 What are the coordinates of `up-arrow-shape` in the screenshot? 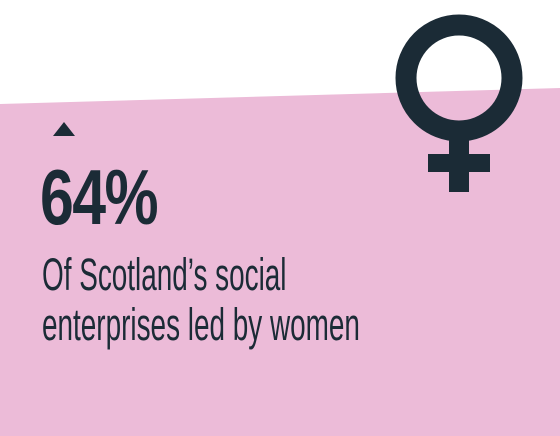 It's located at (64, 129).